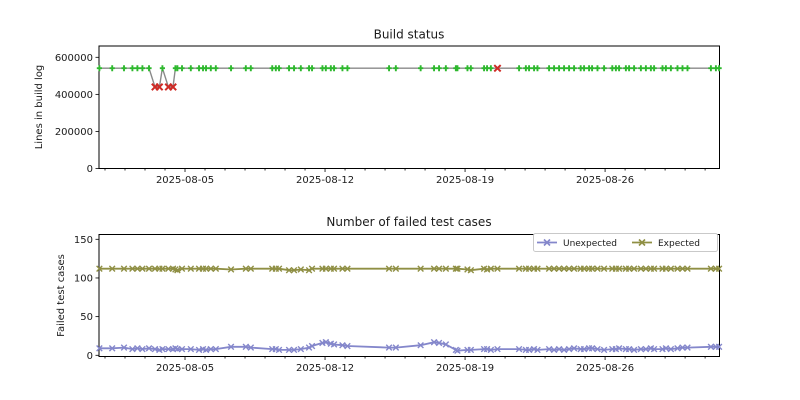  What do you see at coordinates (605, 368) in the screenshot?
I see `x-tick-label: 2025-08-26` at bounding box center [605, 368].